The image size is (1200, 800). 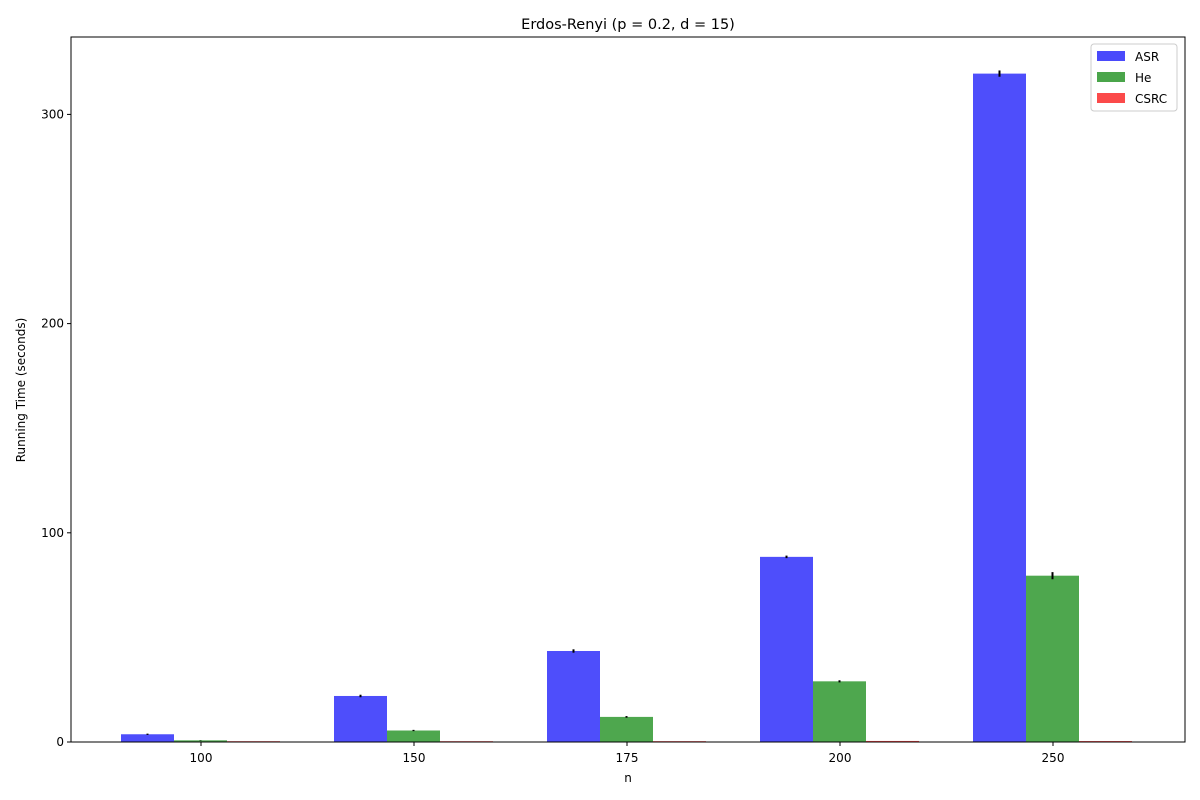 I want to click on x-axis-label: n, so click(x=628, y=778).